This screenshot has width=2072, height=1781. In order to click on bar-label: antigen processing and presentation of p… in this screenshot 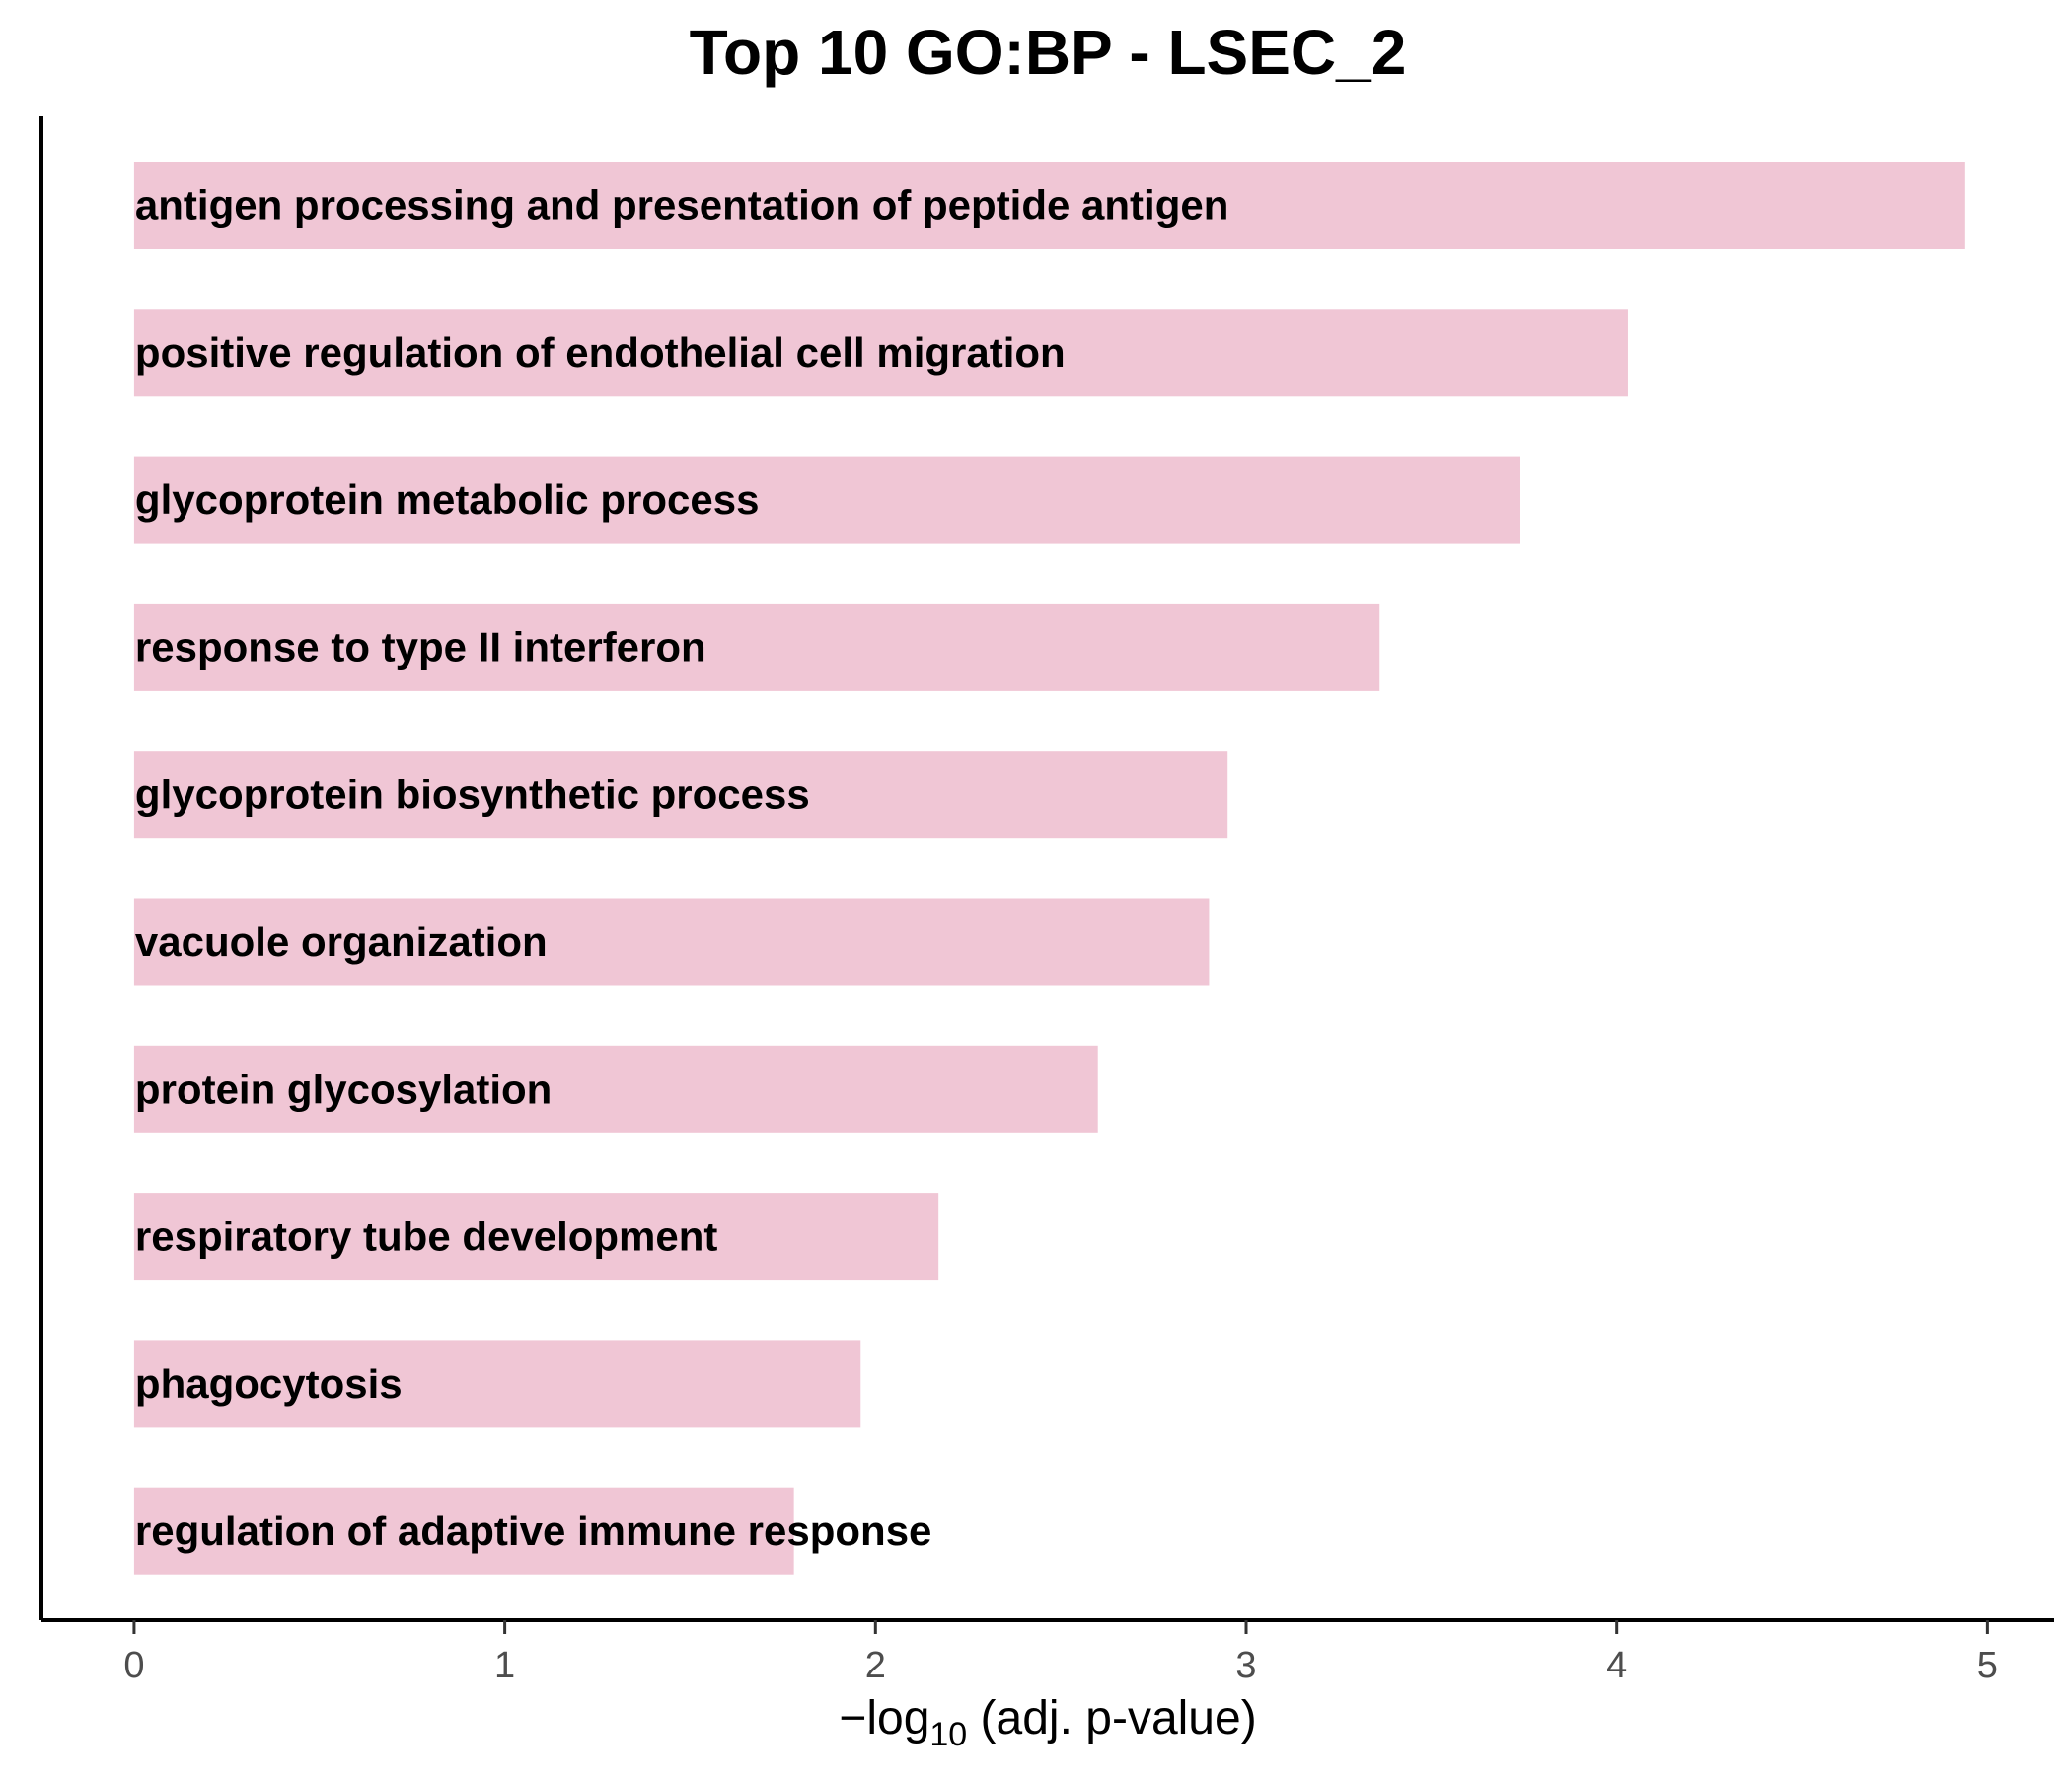, I will do `click(681, 206)`.